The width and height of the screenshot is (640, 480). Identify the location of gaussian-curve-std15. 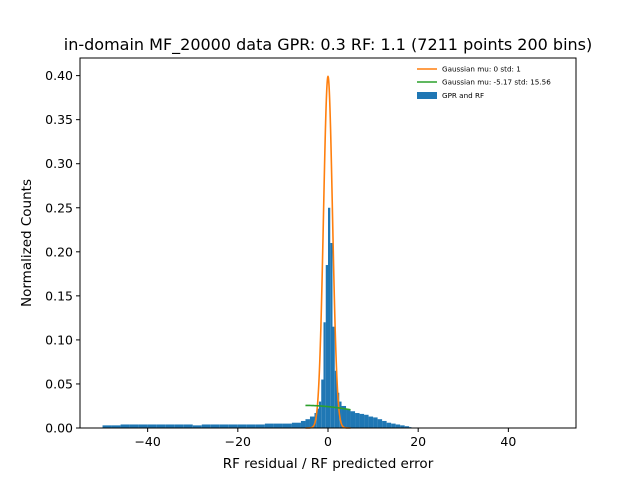
(328, 407).